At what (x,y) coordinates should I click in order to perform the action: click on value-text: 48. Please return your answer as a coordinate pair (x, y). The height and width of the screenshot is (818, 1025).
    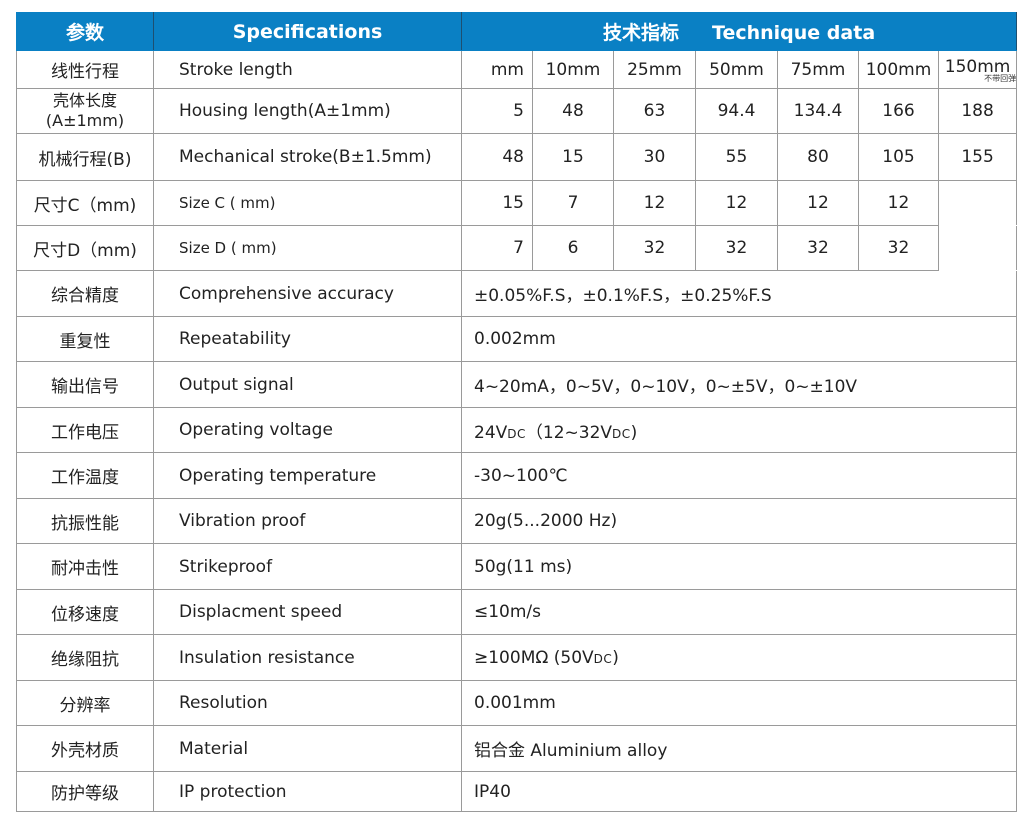
    Looking at the image, I should click on (573, 111).